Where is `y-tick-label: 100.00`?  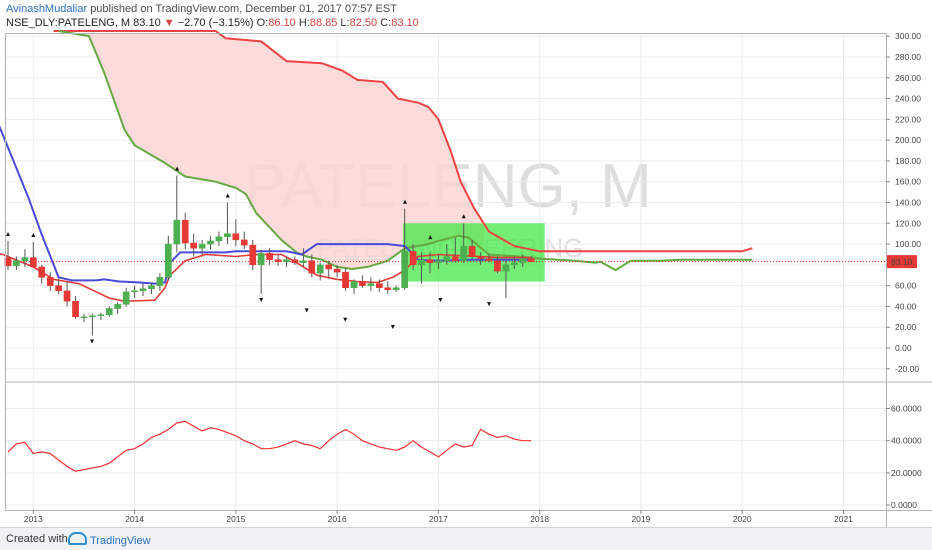 y-tick-label: 100.00 is located at coordinates (908, 244).